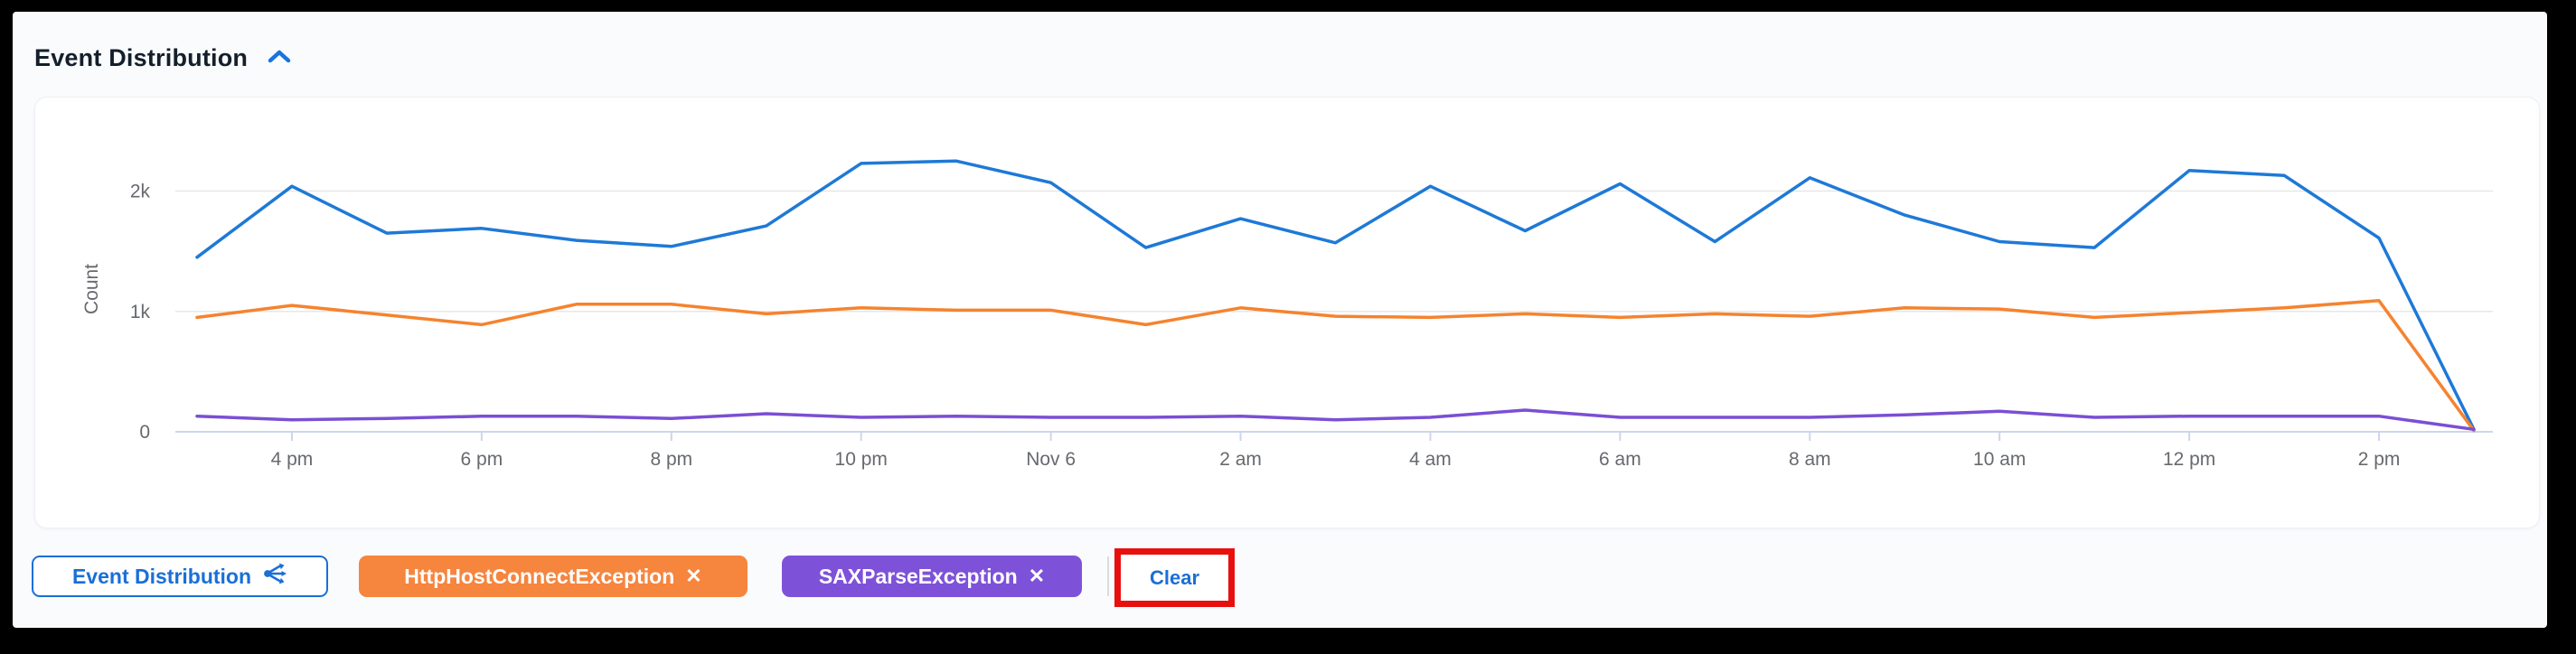  Describe the element at coordinates (482, 459) in the screenshot. I see `svg-text: 6 pm` at that location.